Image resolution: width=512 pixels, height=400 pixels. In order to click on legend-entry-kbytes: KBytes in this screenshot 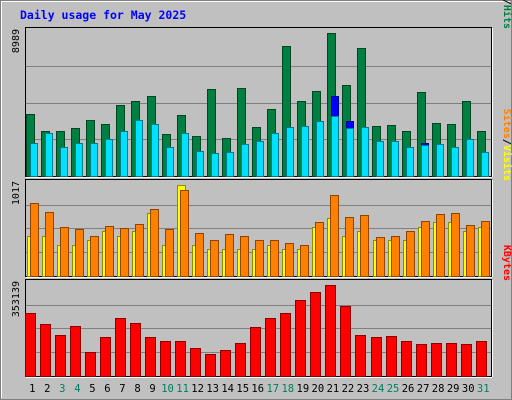, I will do `click(506, 263)`.